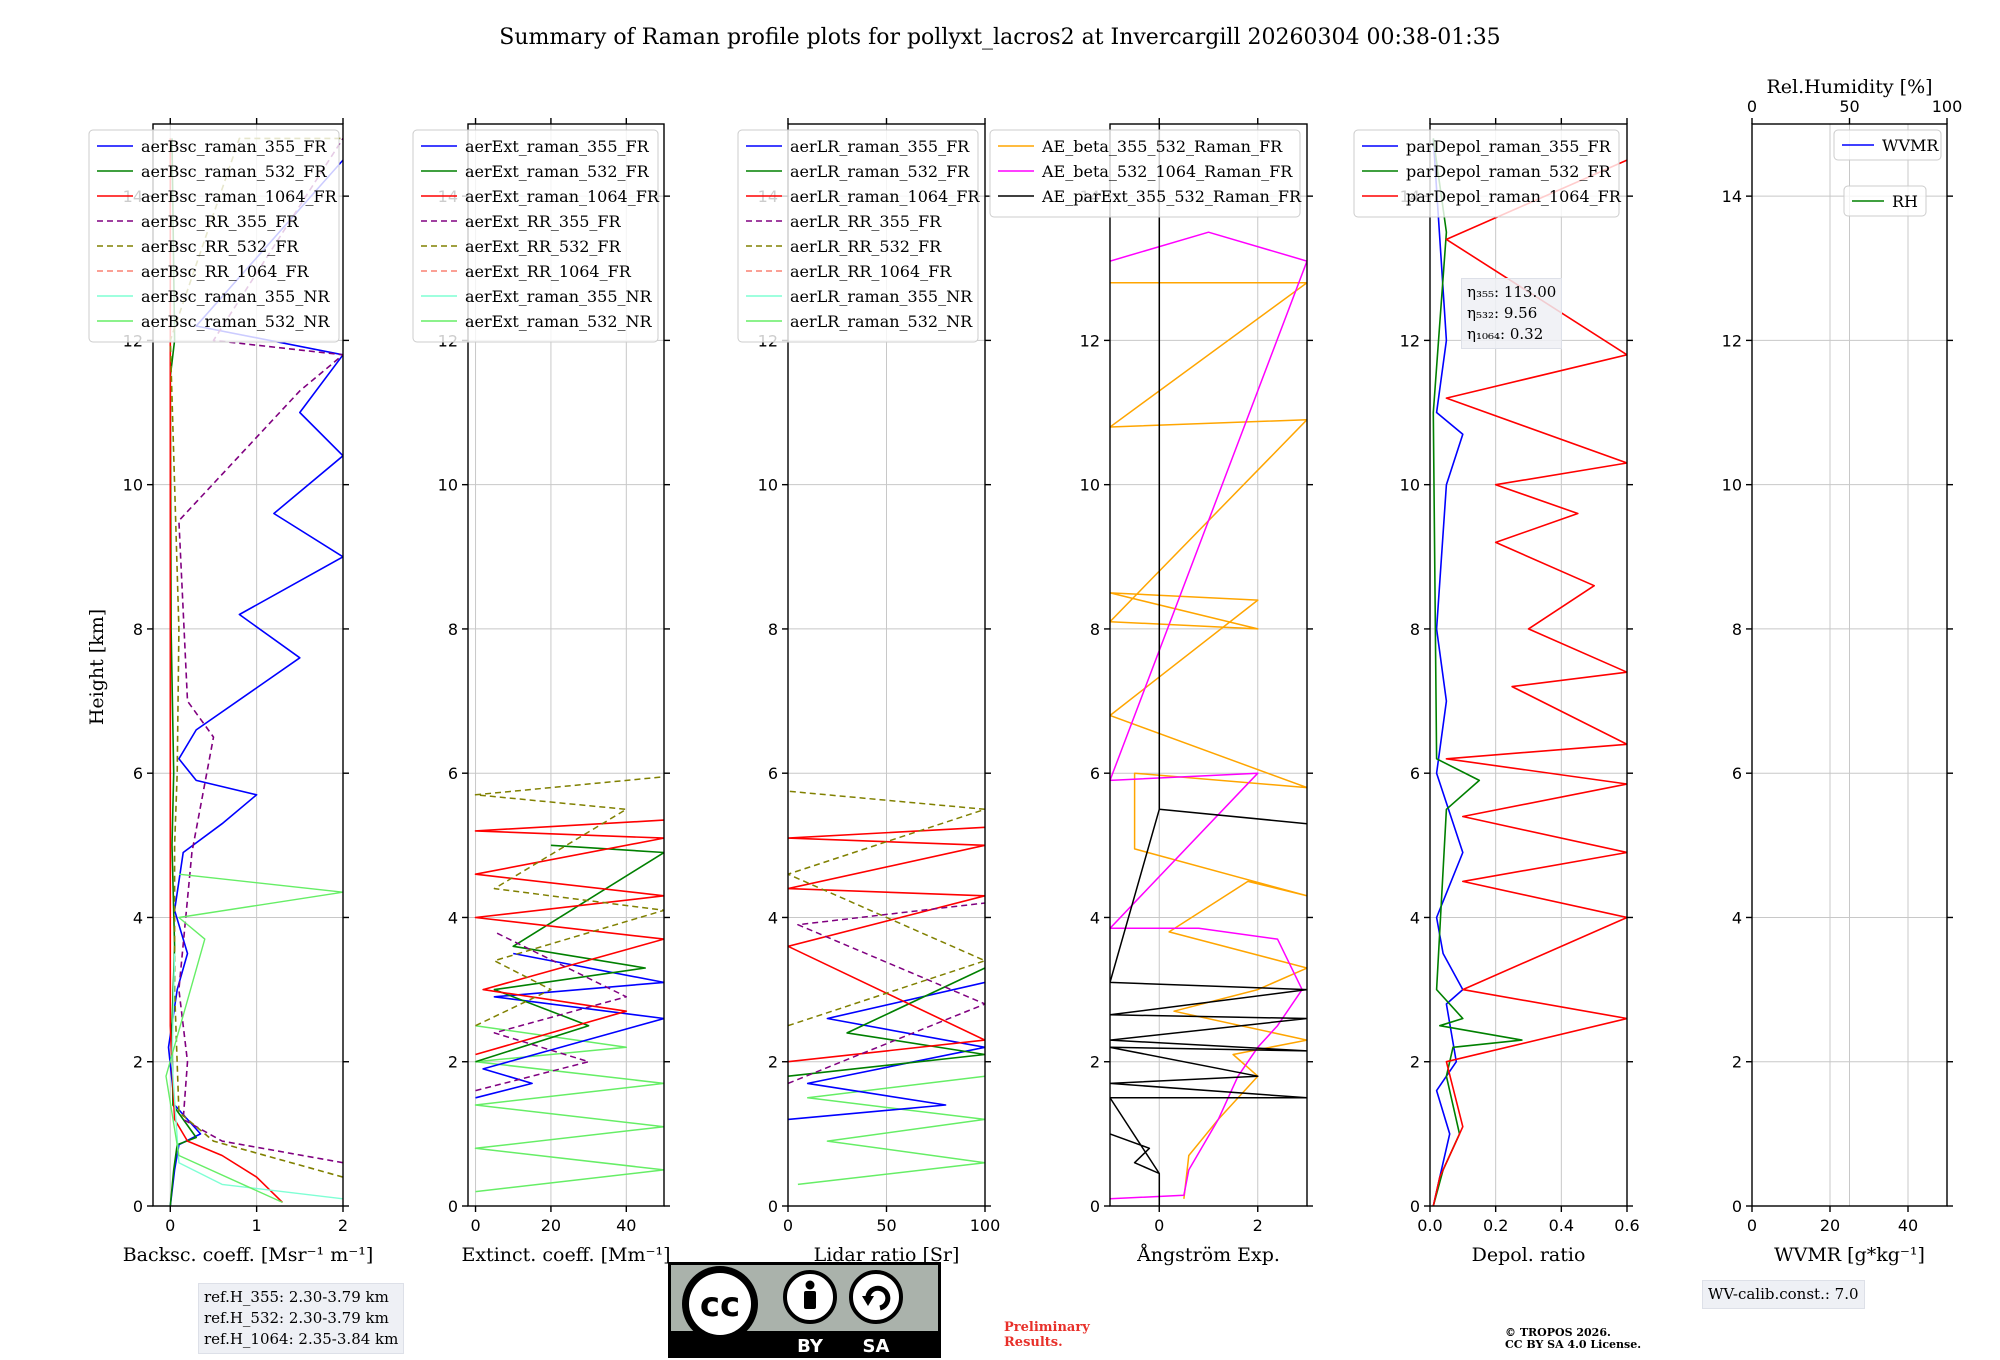 The image size is (2000, 1360). Describe the element at coordinates (254, 1038) in the screenshot. I see `series-line-aerBsc_raman_532_NR` at that location.